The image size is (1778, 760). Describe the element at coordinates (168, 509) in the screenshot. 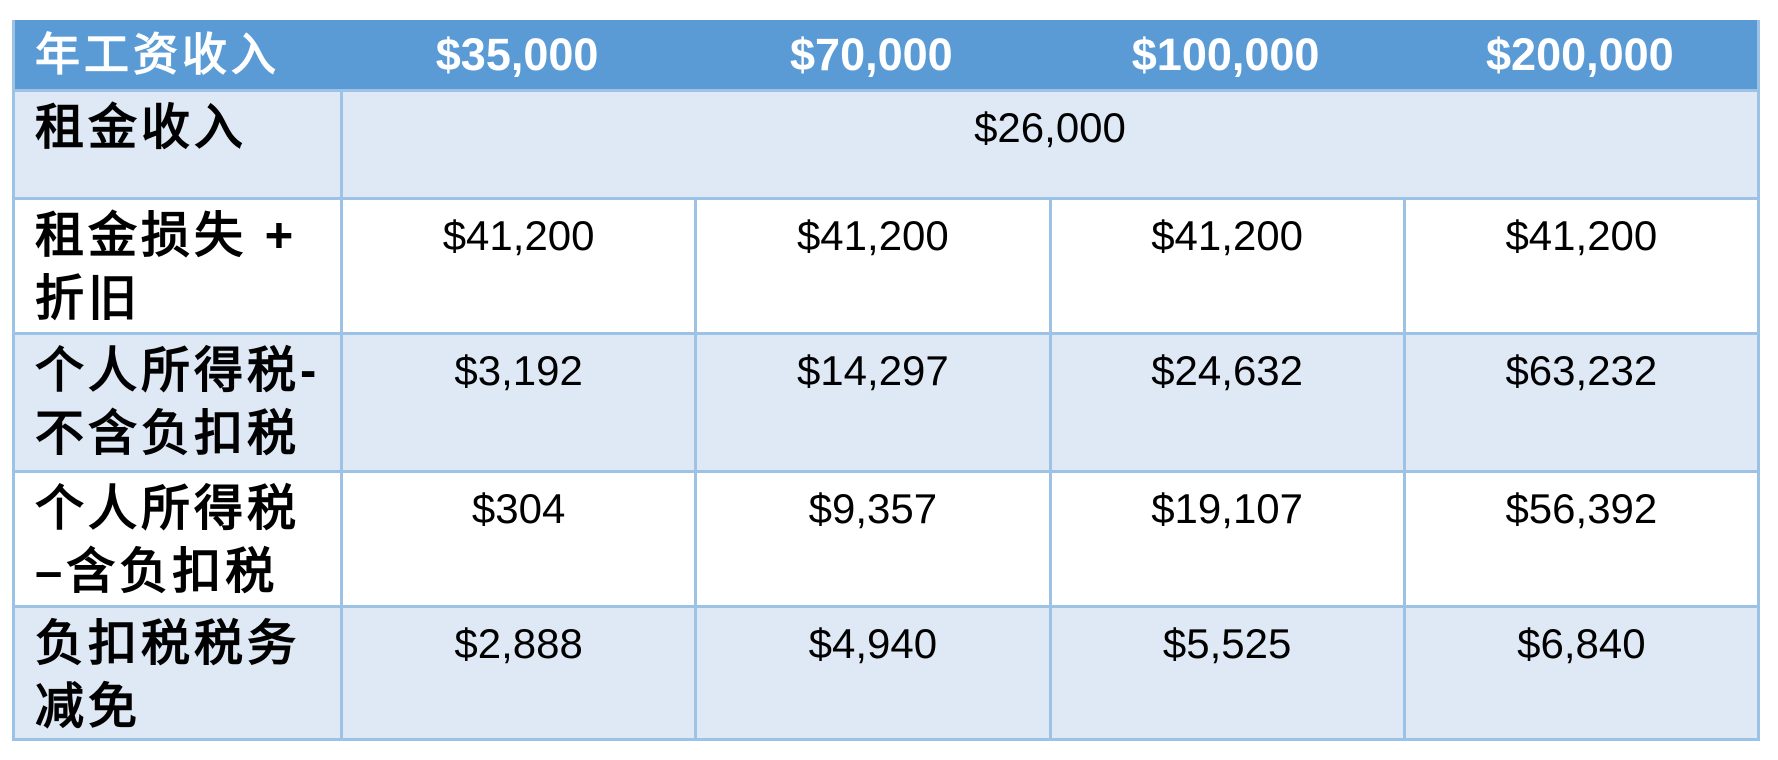

I see `label-line-1: 个人所得税` at that location.